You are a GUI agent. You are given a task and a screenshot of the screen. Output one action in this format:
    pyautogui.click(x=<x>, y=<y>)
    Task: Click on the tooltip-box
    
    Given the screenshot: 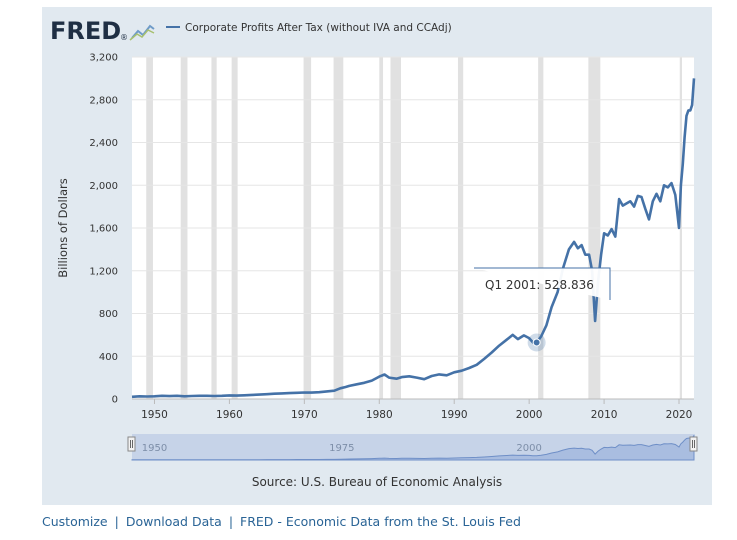 What is the action you would take?
    pyautogui.click(x=542, y=283)
    